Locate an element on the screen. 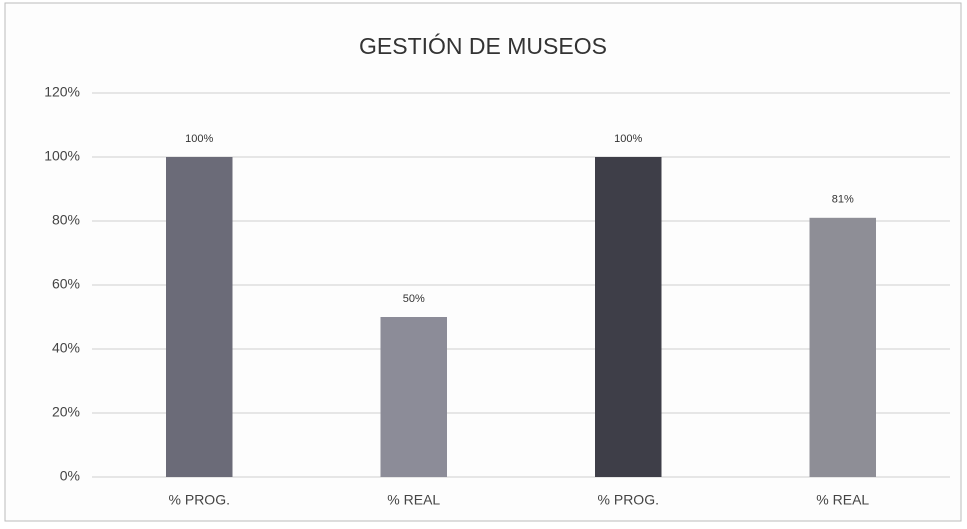 This screenshot has width=967, height=529. y-tick-label: 0% is located at coordinates (70, 476).